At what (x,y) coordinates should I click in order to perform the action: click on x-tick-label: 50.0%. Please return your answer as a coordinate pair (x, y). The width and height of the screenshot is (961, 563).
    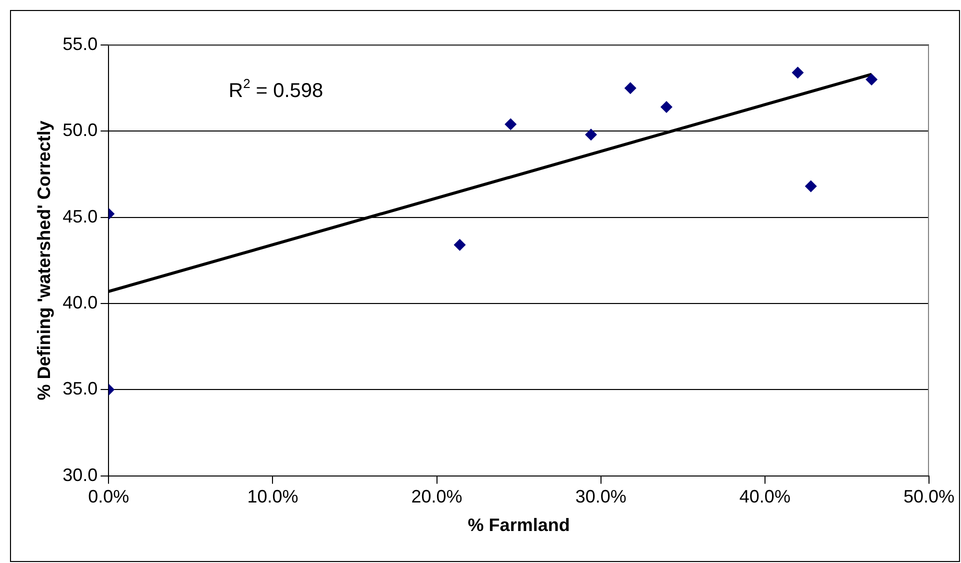
    Looking at the image, I should click on (929, 496).